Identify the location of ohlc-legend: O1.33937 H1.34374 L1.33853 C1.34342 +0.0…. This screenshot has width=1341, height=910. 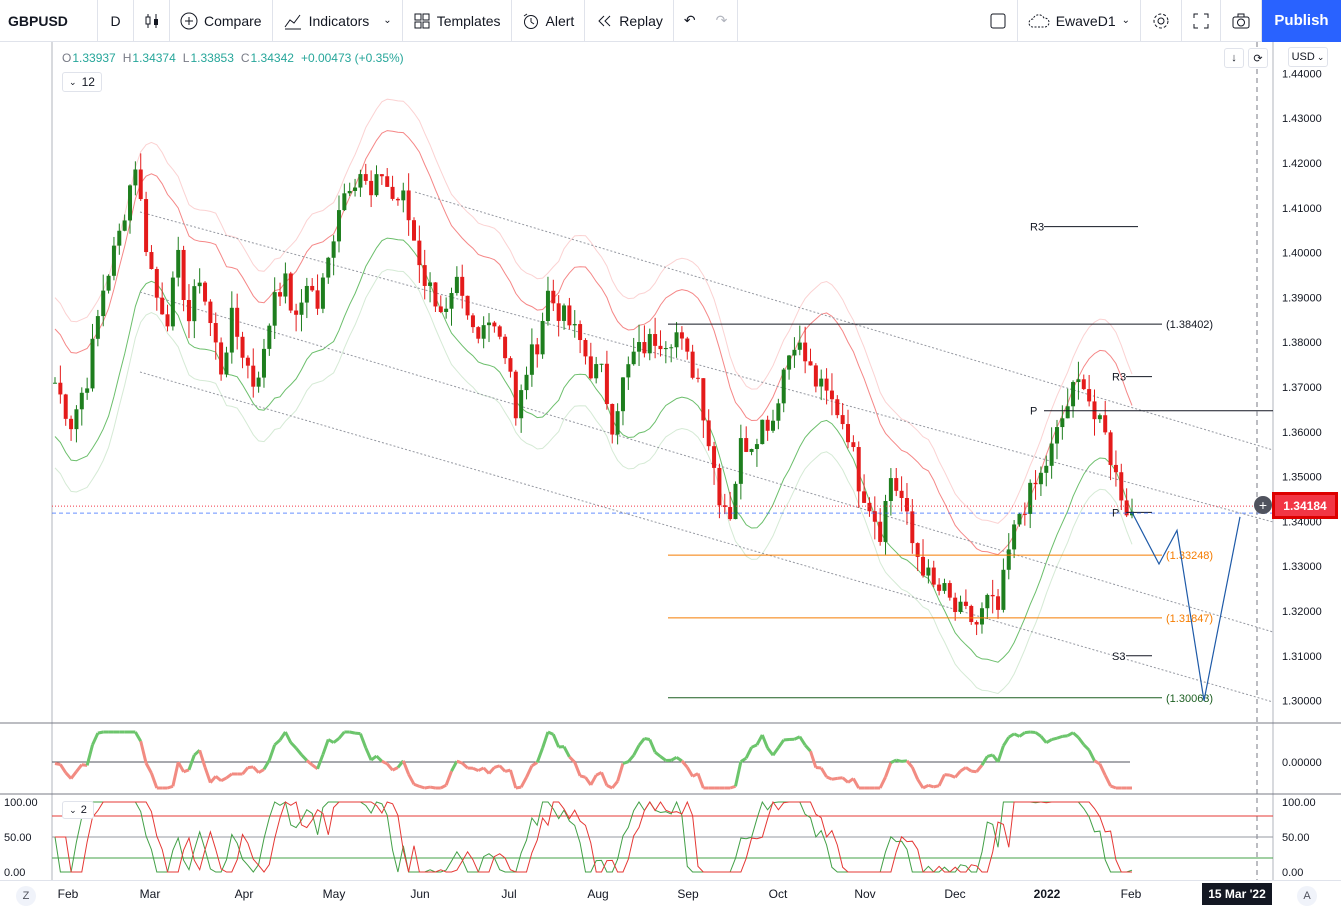
(233, 58).